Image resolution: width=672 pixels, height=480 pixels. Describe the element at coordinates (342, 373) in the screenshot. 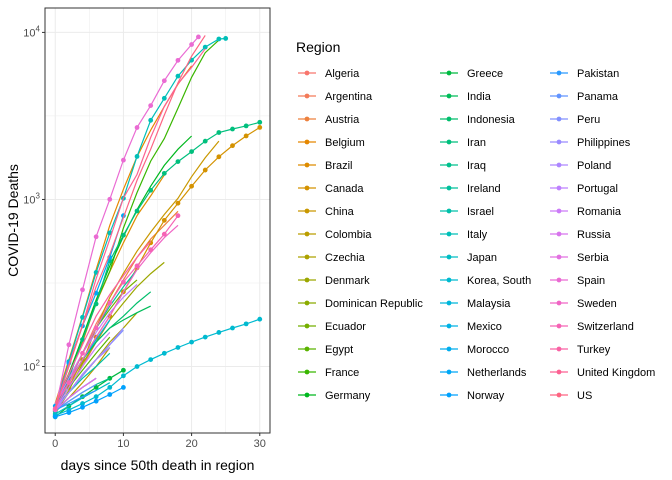

I see `legend-label: France` at that location.